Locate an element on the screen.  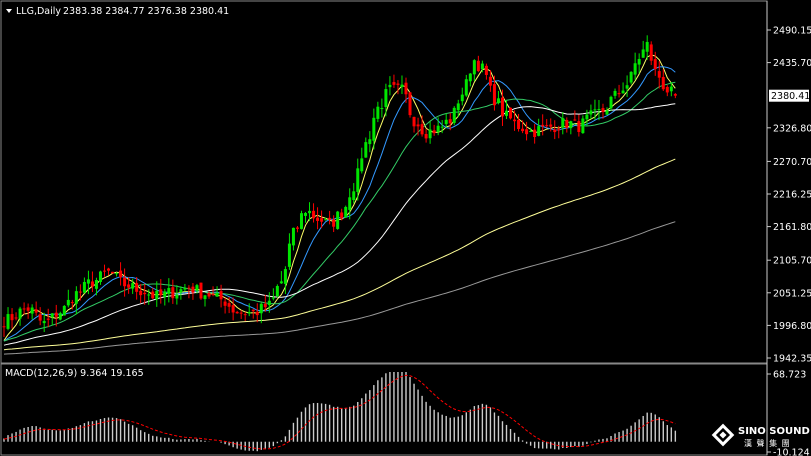
macd-header: MACD(12,26,9) 9.364 19.165 is located at coordinates (74, 373).